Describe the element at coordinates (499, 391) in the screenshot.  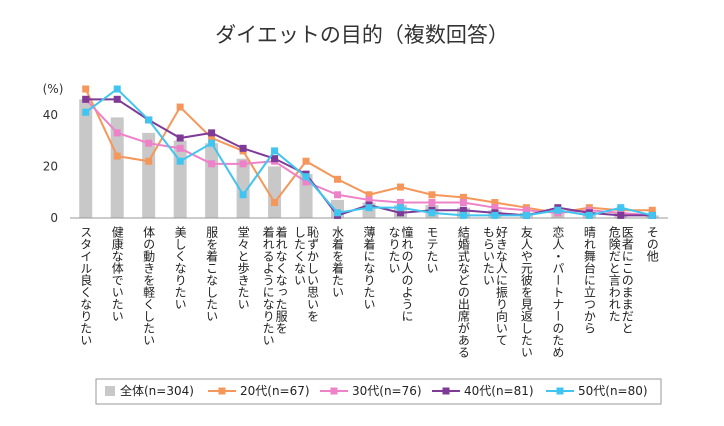
I see `legend-label: 40代(n=81)` at that location.